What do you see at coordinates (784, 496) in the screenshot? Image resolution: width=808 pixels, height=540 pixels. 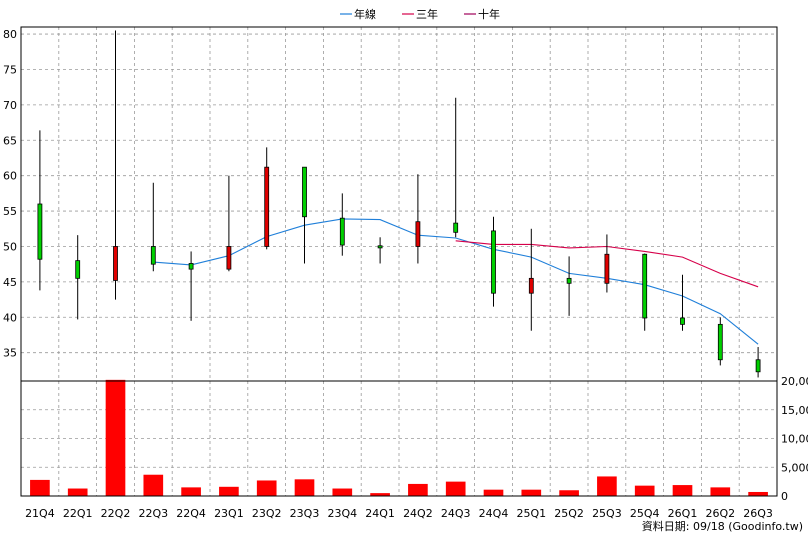 I see `volume-tick-label: 0` at bounding box center [784, 496].